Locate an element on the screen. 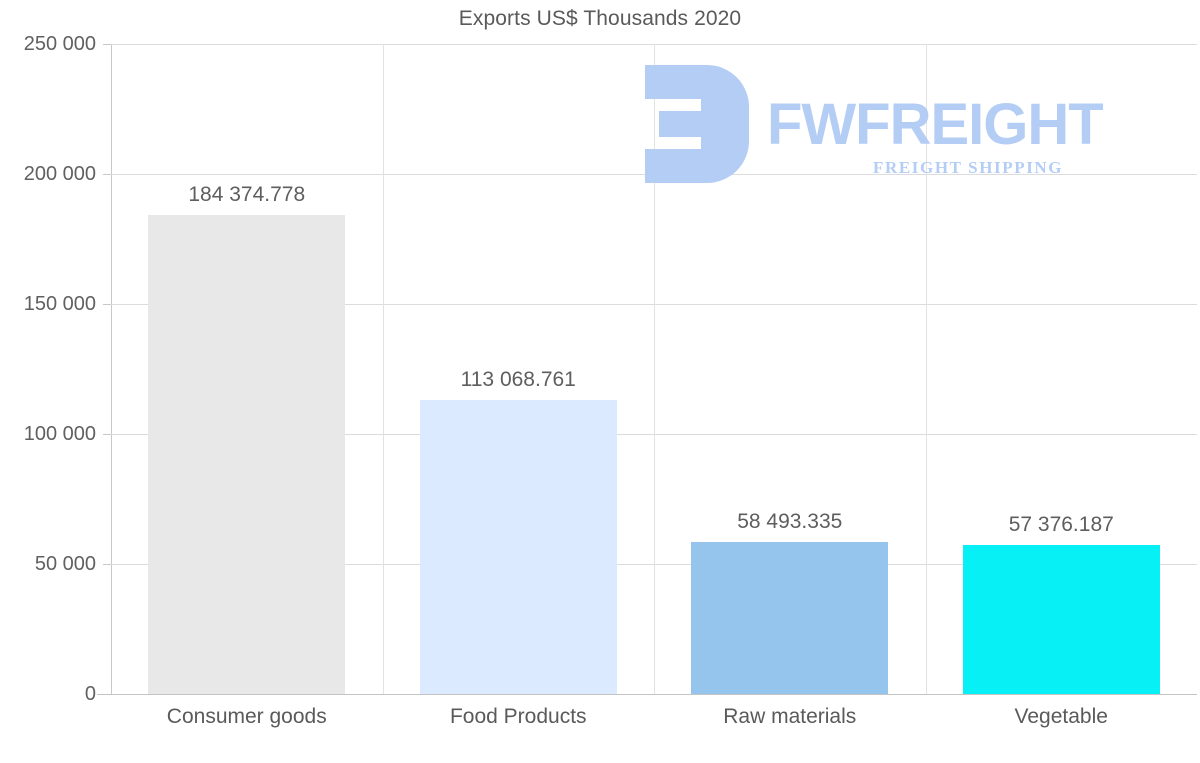 The width and height of the screenshot is (1200, 763). y-axis-tick-label: 250 000 is located at coordinates (59, 44).